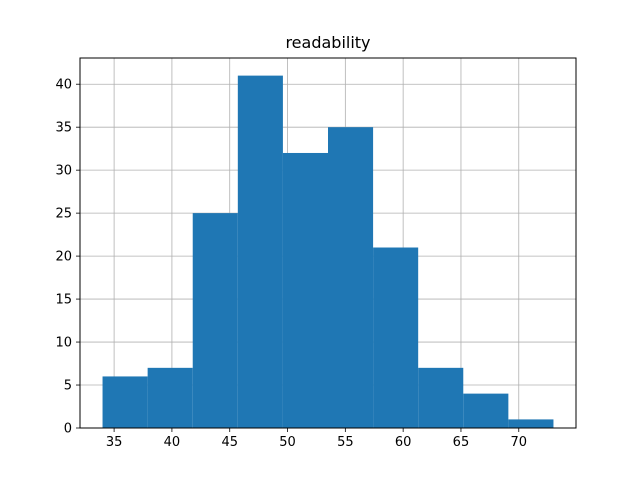 Image resolution: width=640 pixels, height=480 pixels. What do you see at coordinates (316, 439) in the screenshot?
I see `x-axis: 35 40 45 50 55 60 65 70` at bounding box center [316, 439].